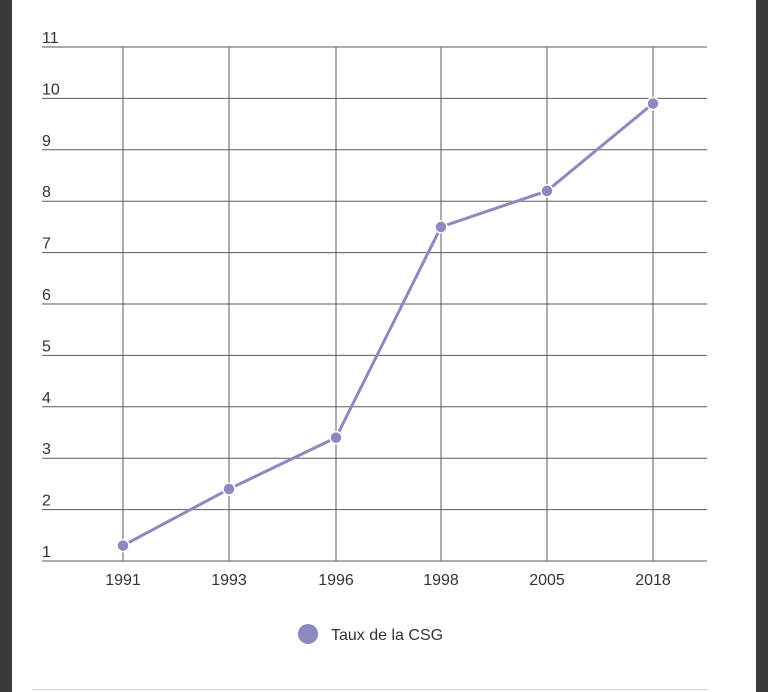  I want to click on x-tick-label: 1998, so click(441, 580).